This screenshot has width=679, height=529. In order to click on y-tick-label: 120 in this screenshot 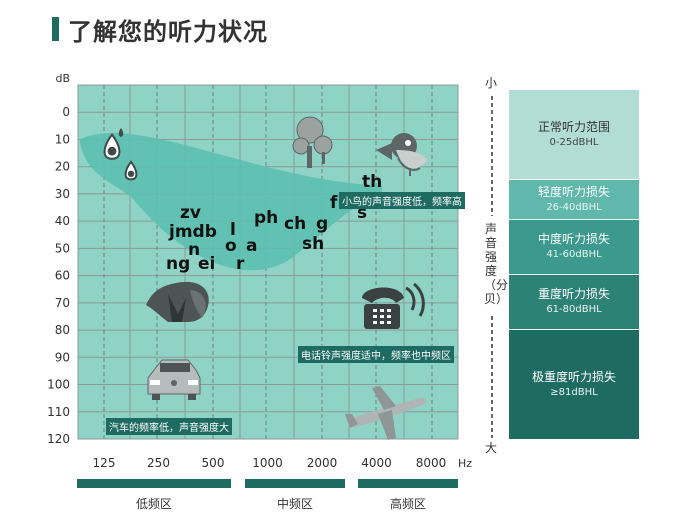, I will do `click(58, 439)`.